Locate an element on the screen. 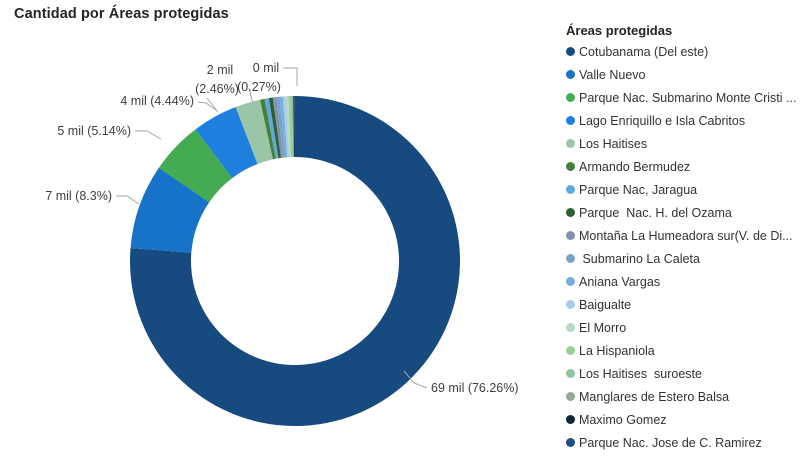 The height and width of the screenshot is (459, 811). legend-item-13: La Hispaniola is located at coordinates (688, 350).